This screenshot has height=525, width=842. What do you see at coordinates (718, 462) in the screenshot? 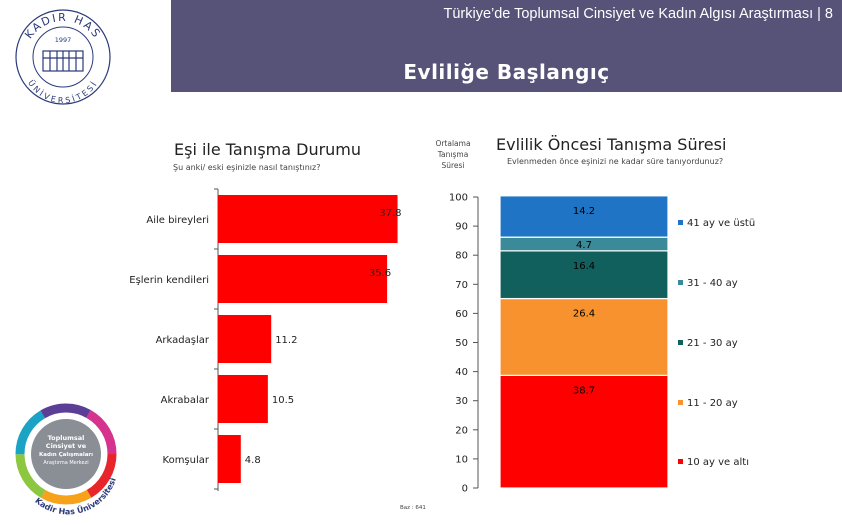
I see `legend-label: 10 ay ve altı` at bounding box center [718, 462].